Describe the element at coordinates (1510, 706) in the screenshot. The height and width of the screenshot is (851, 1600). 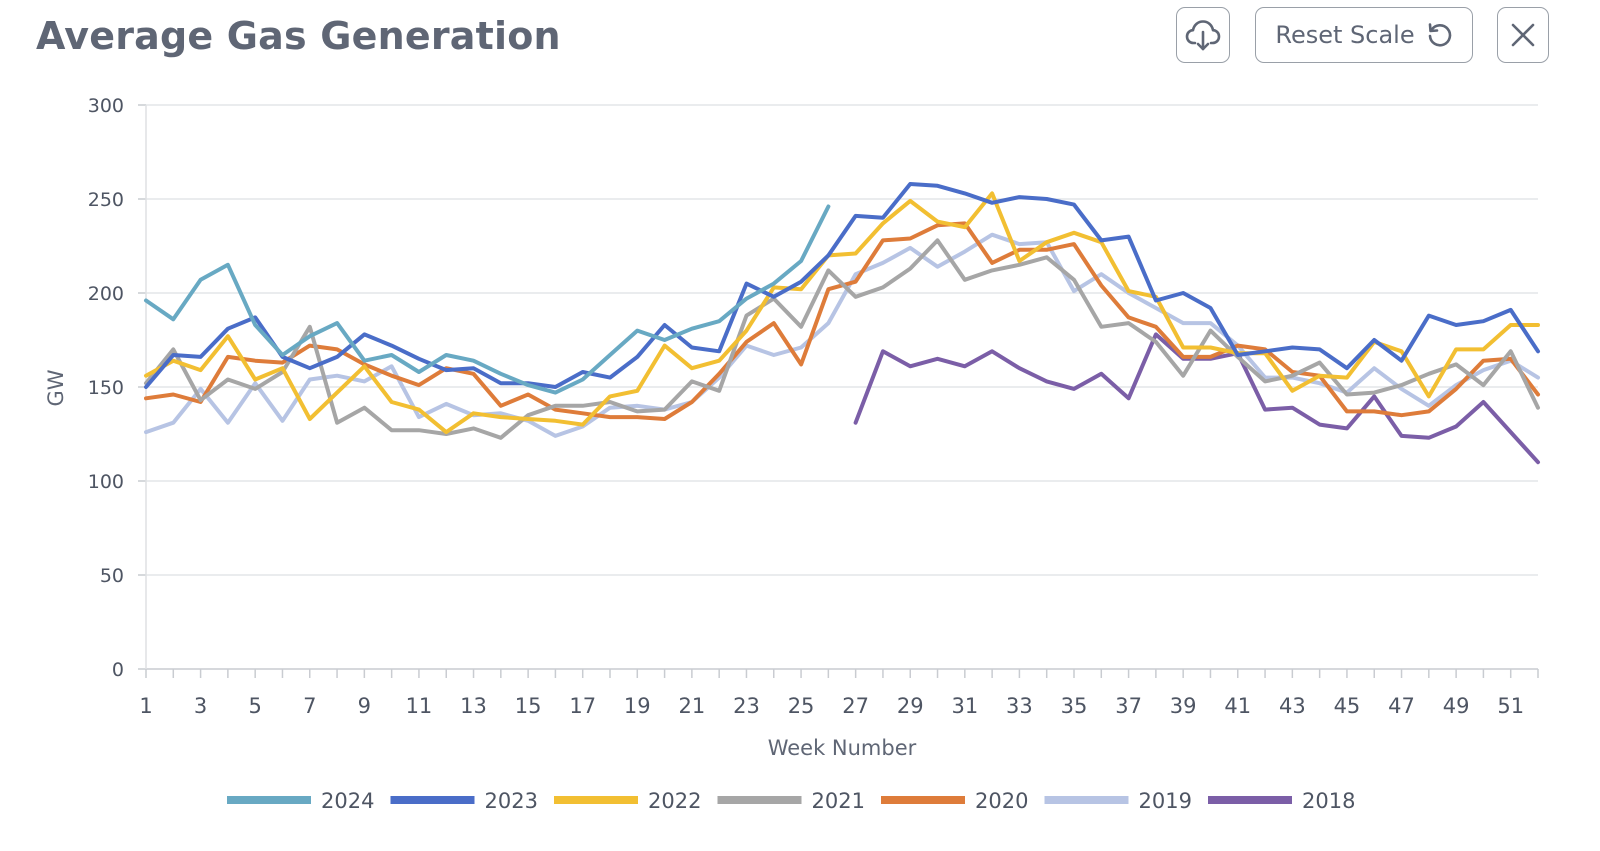
I see `x-tick-label: 51` at that location.